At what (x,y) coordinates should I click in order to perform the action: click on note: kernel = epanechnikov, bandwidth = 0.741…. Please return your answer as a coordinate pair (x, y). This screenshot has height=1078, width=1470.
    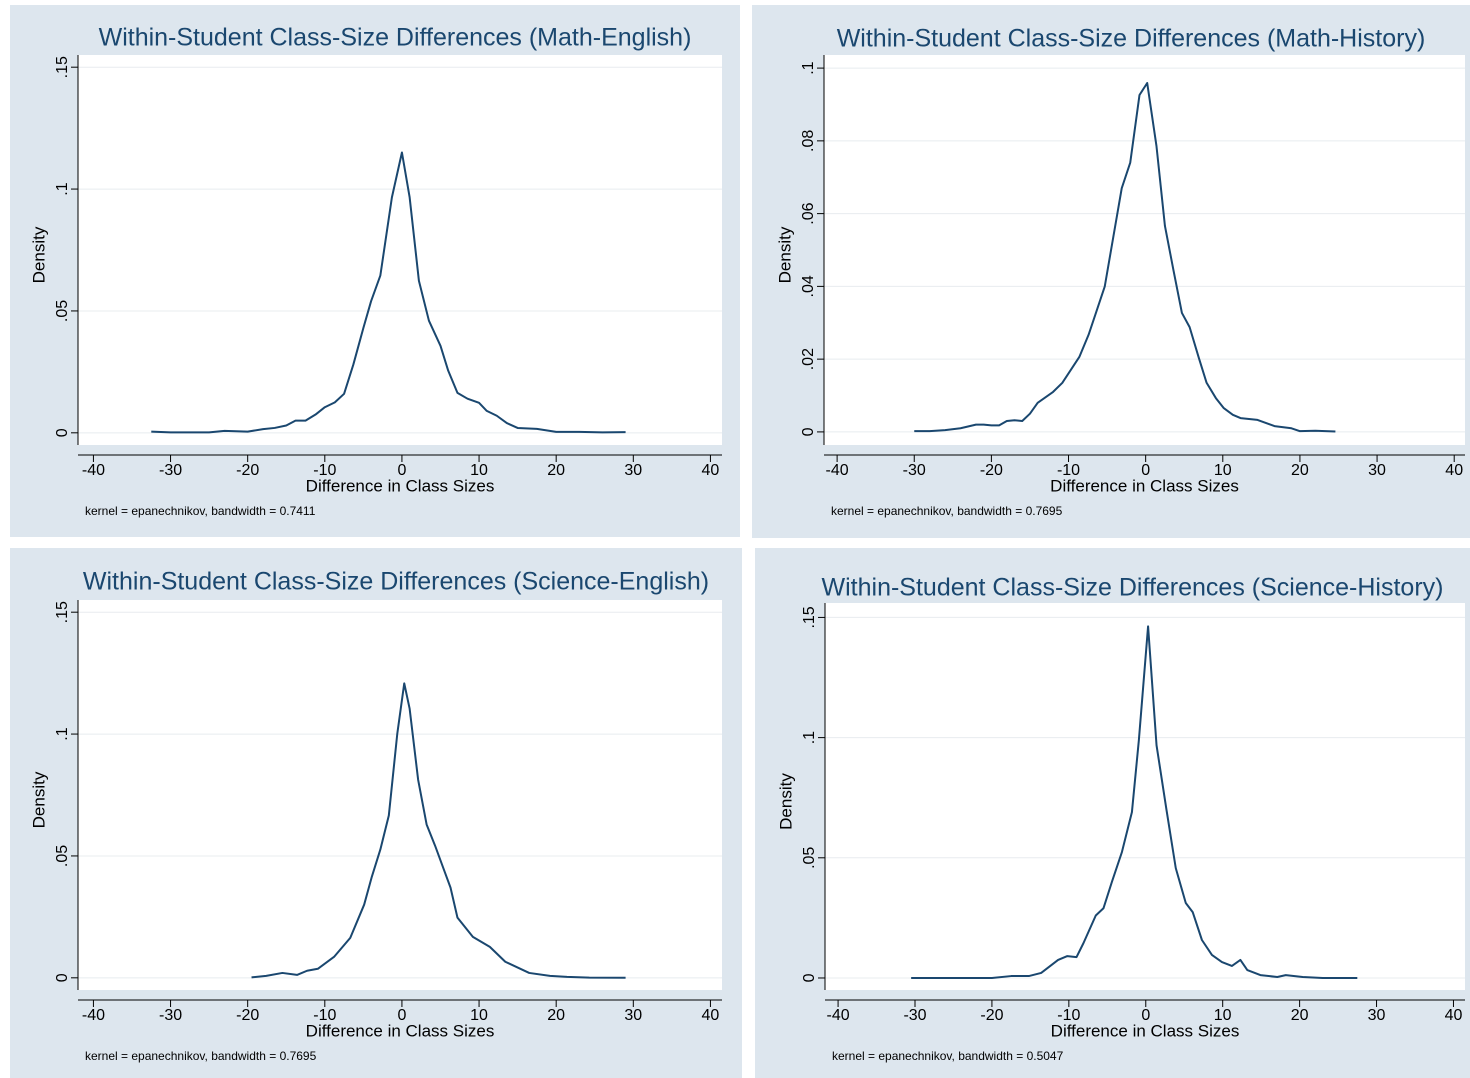
    Looking at the image, I should click on (200, 511).